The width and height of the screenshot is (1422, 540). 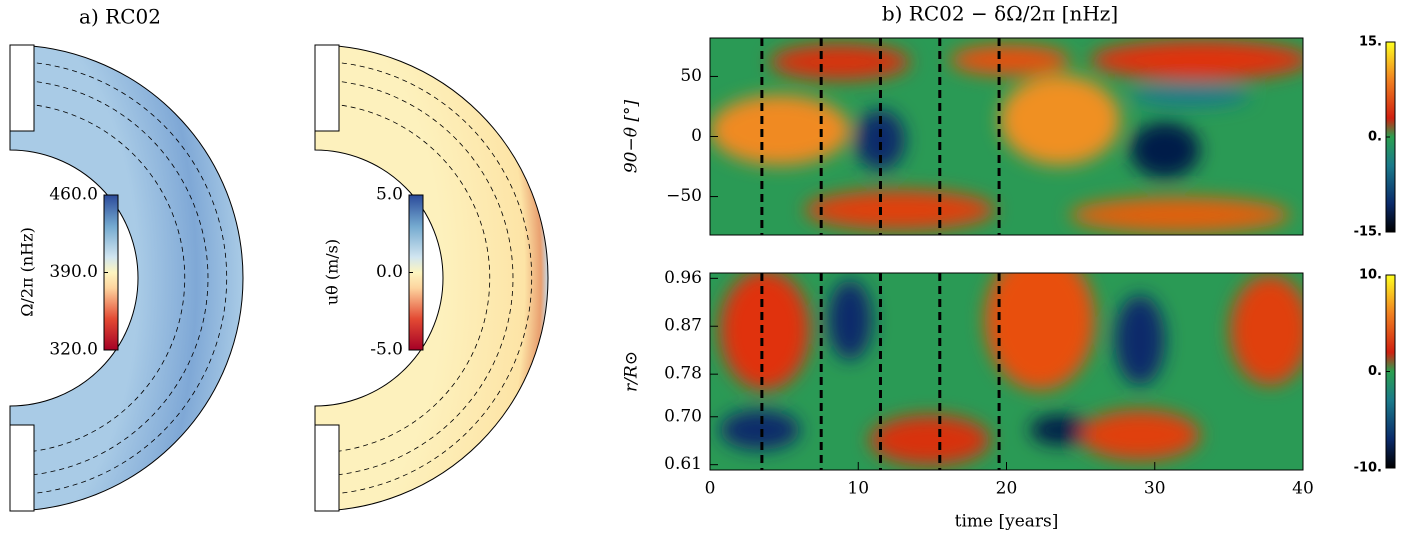 I want to click on colorbar-label: uθ (m/s), so click(x=332, y=272).